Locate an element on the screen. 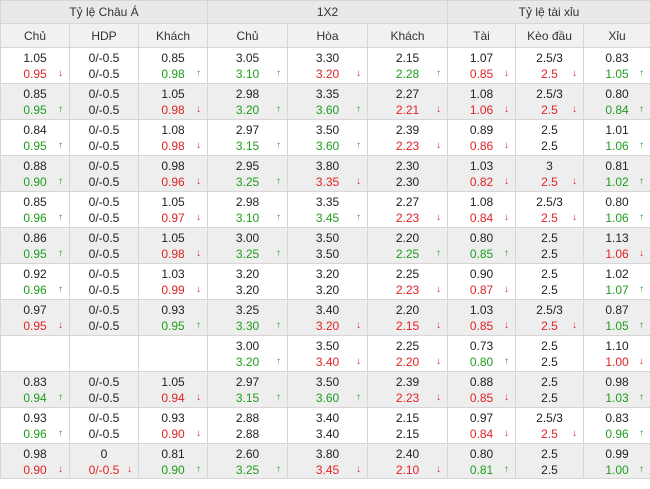  opening-odds: 0.93 is located at coordinates (173, 310).